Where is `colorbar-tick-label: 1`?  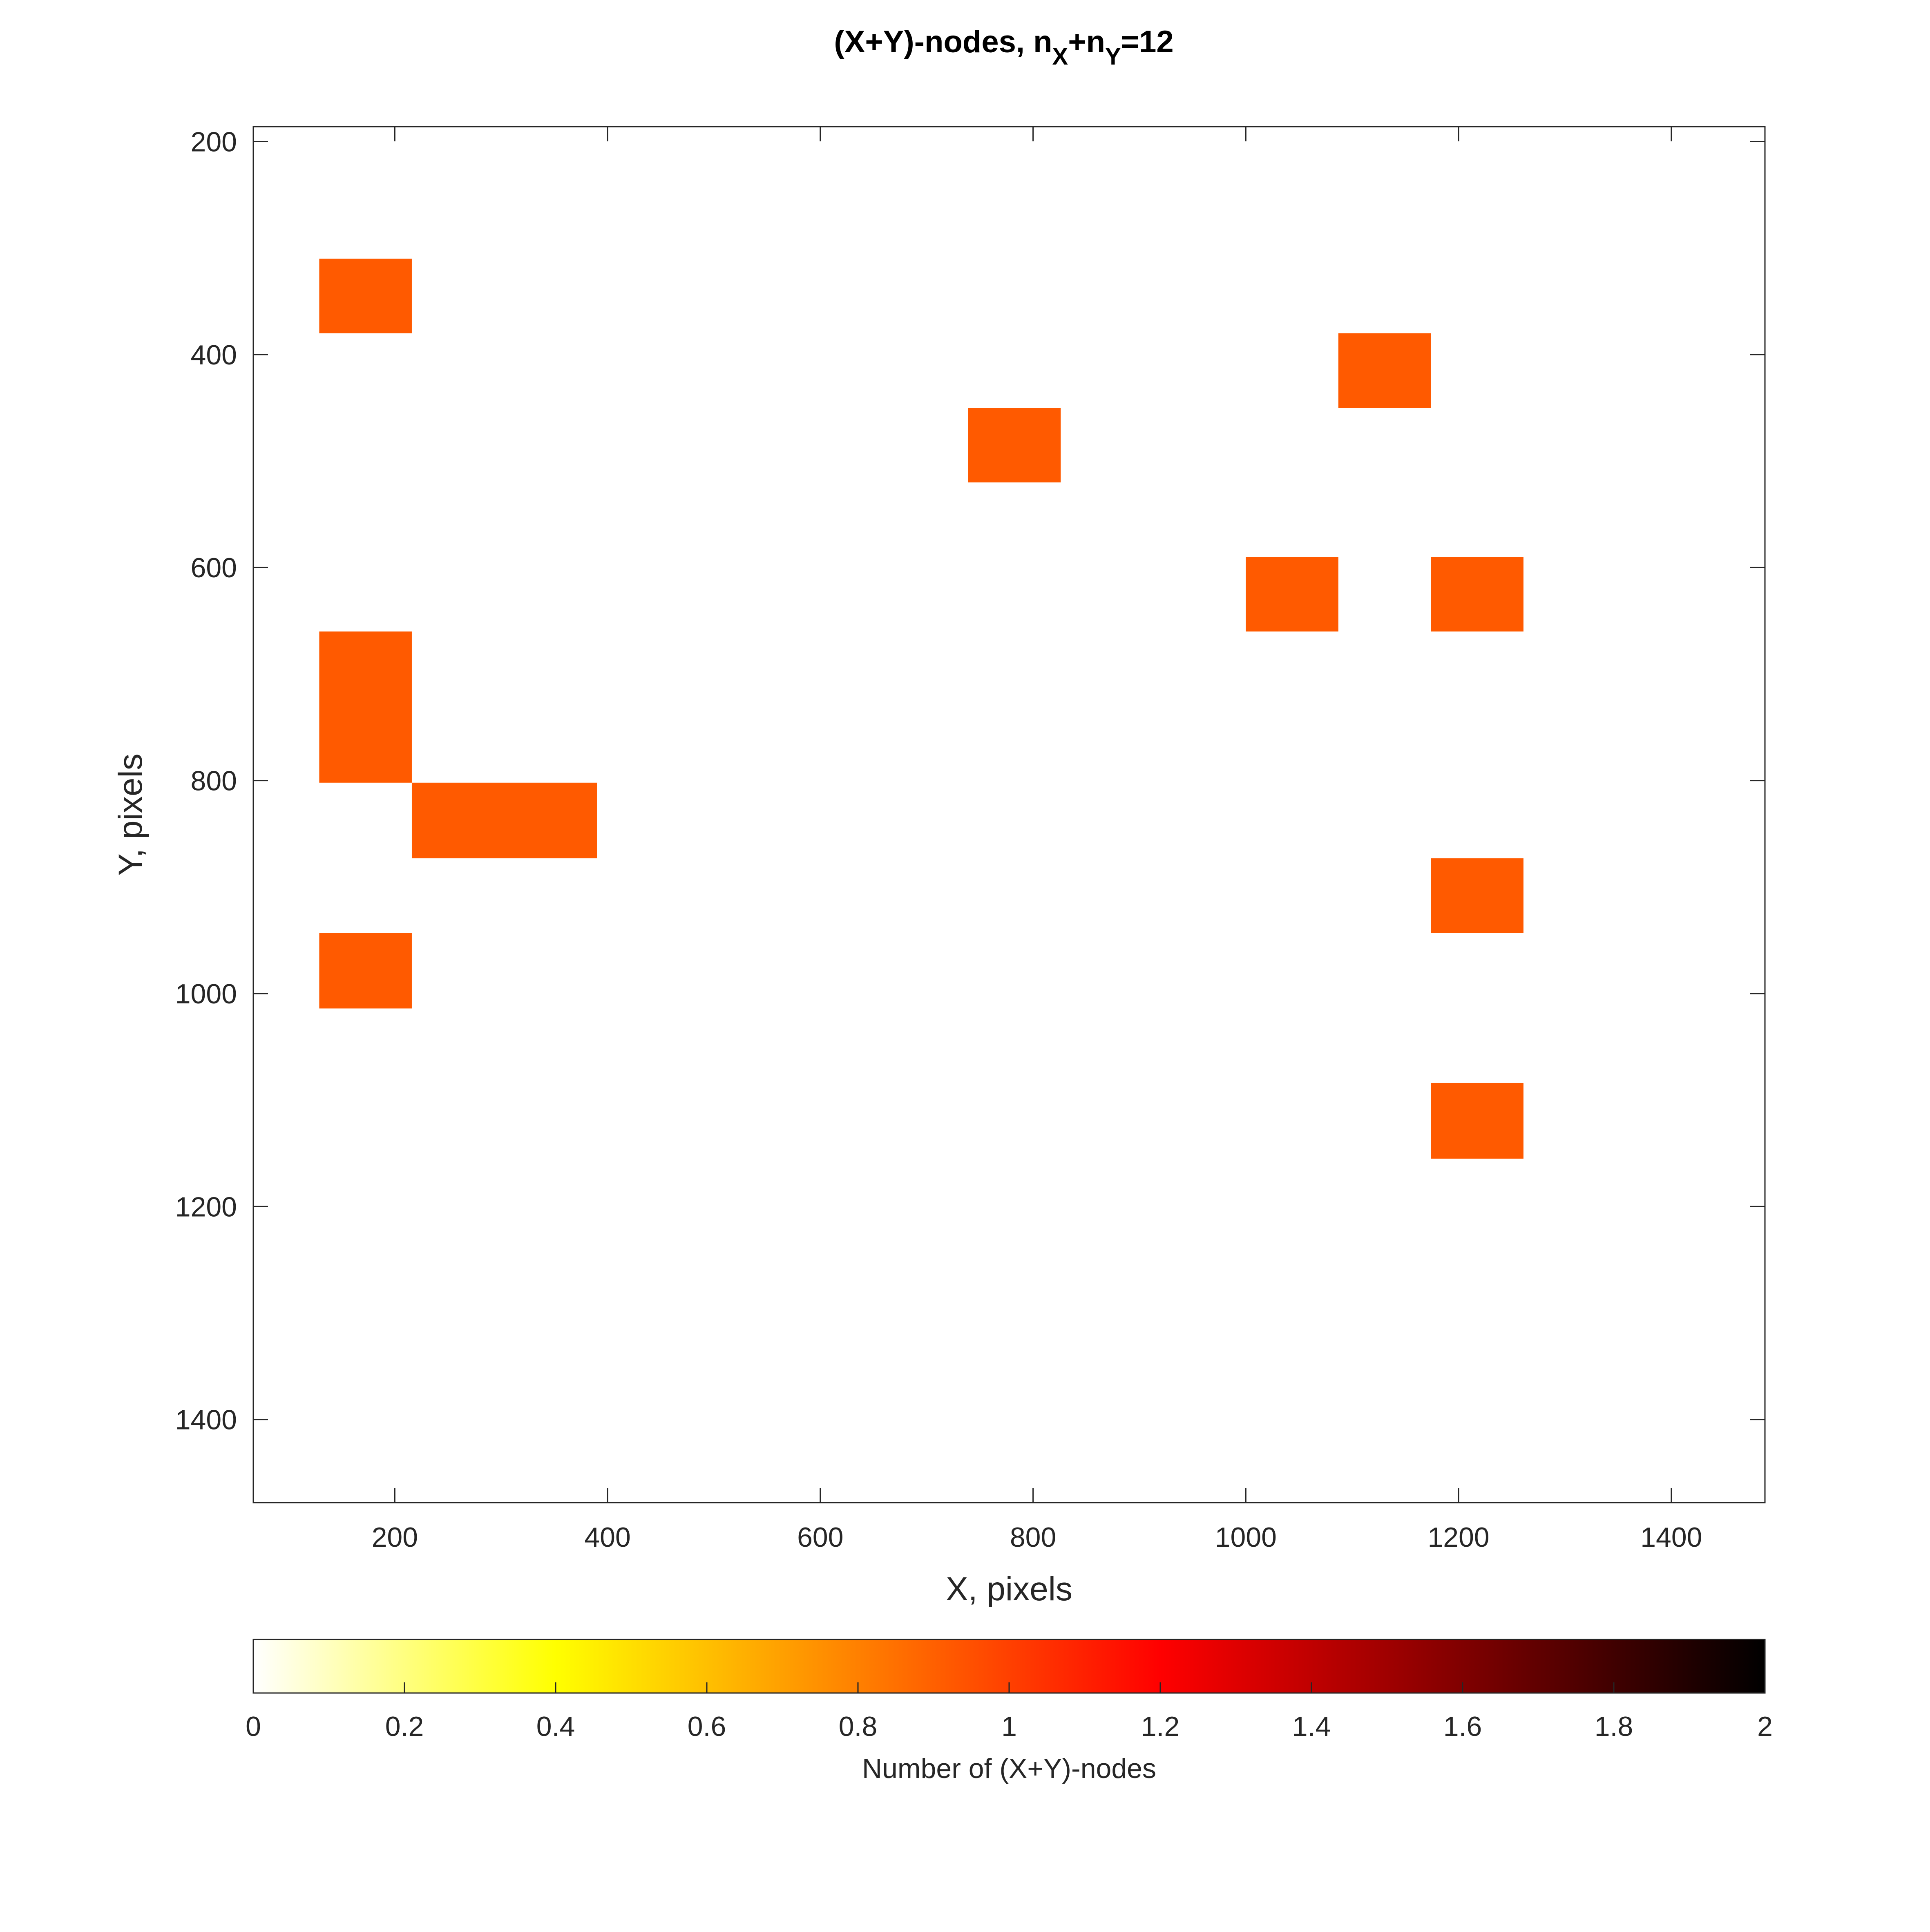 colorbar-tick-label: 1 is located at coordinates (1009, 1726).